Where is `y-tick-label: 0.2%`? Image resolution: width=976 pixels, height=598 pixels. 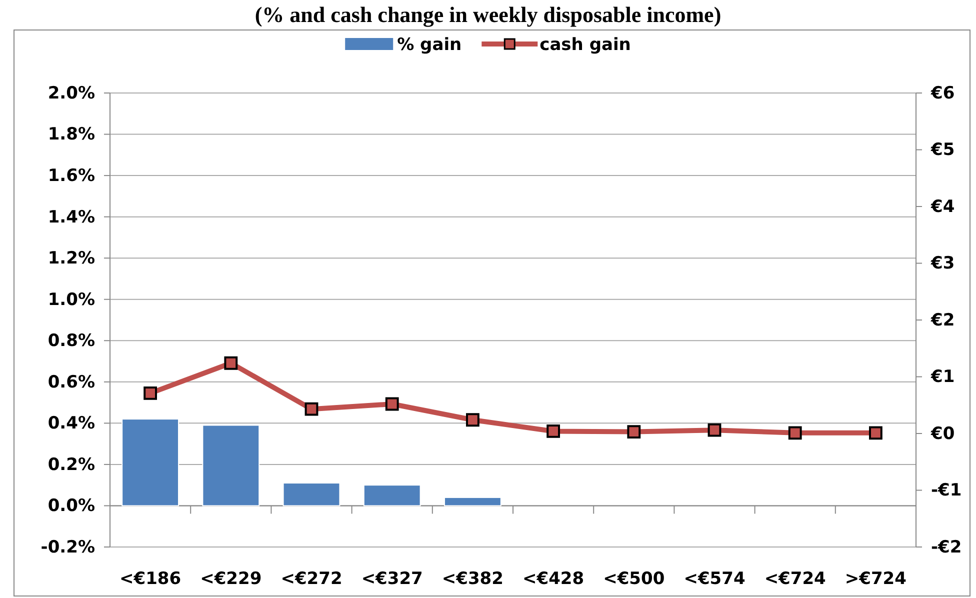 y-tick-label: 0.2% is located at coordinates (71, 464).